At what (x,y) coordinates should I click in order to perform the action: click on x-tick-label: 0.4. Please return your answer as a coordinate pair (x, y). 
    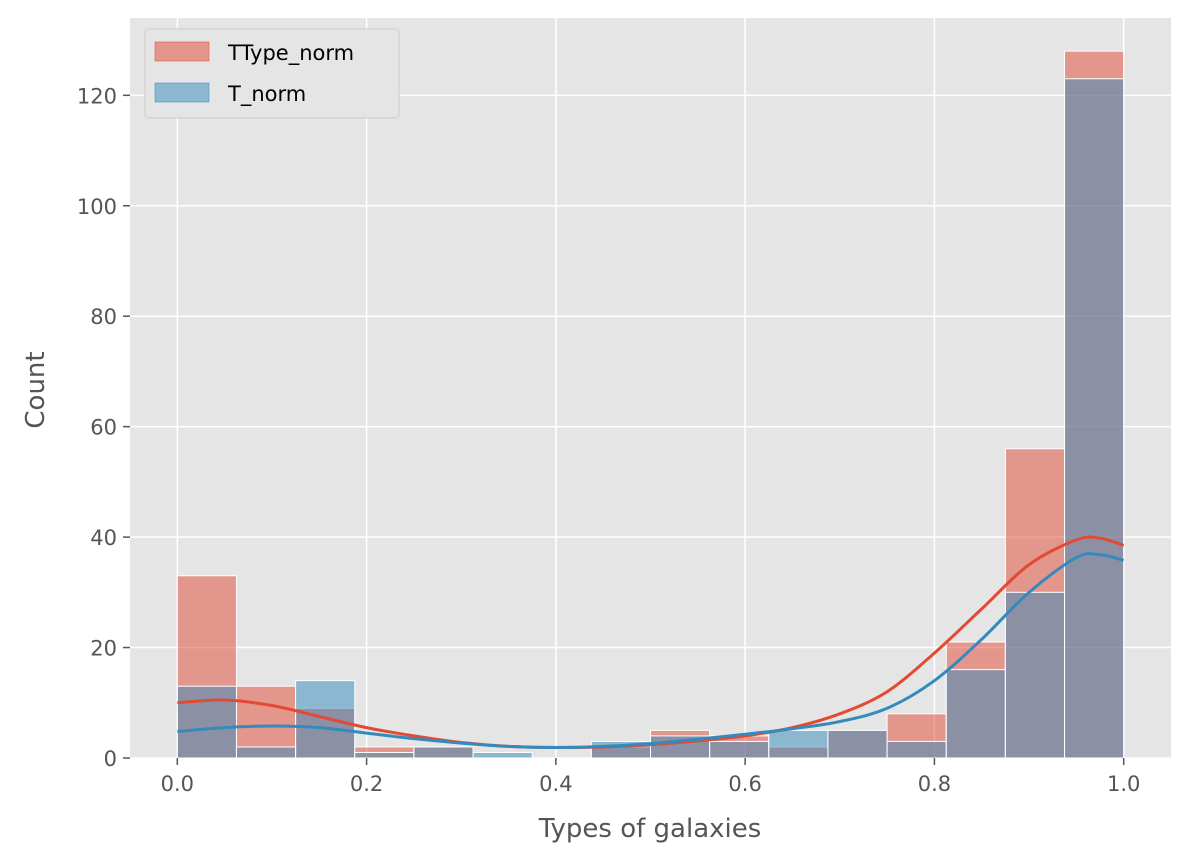
    Looking at the image, I should click on (555, 784).